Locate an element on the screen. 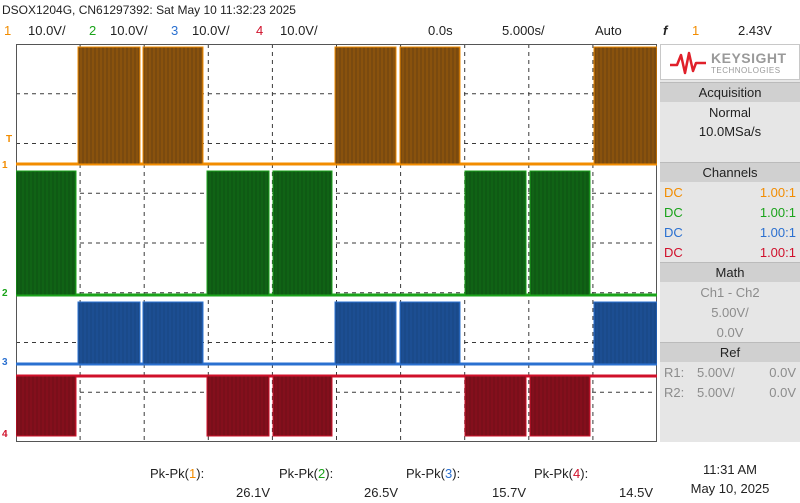  ch4-scale: 10.0V/ is located at coordinates (299, 30).